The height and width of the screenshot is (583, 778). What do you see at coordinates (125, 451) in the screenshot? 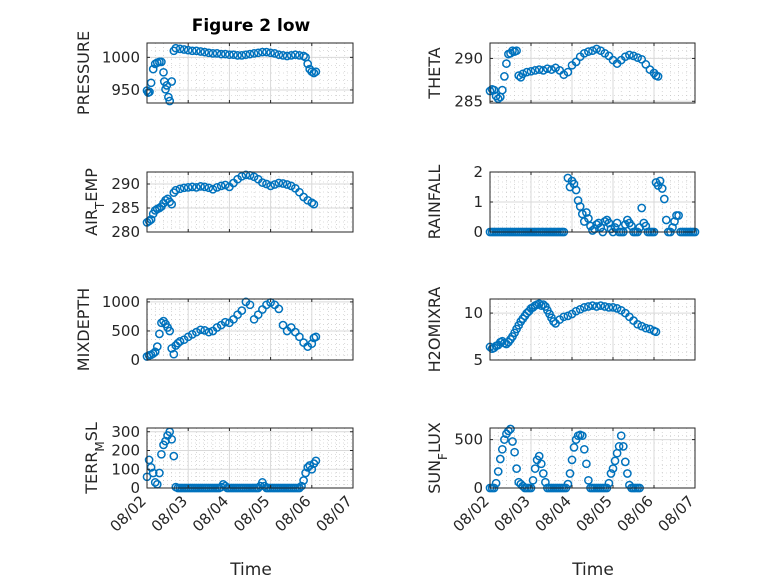
I see `y-tick-label: 200` at bounding box center [125, 451].